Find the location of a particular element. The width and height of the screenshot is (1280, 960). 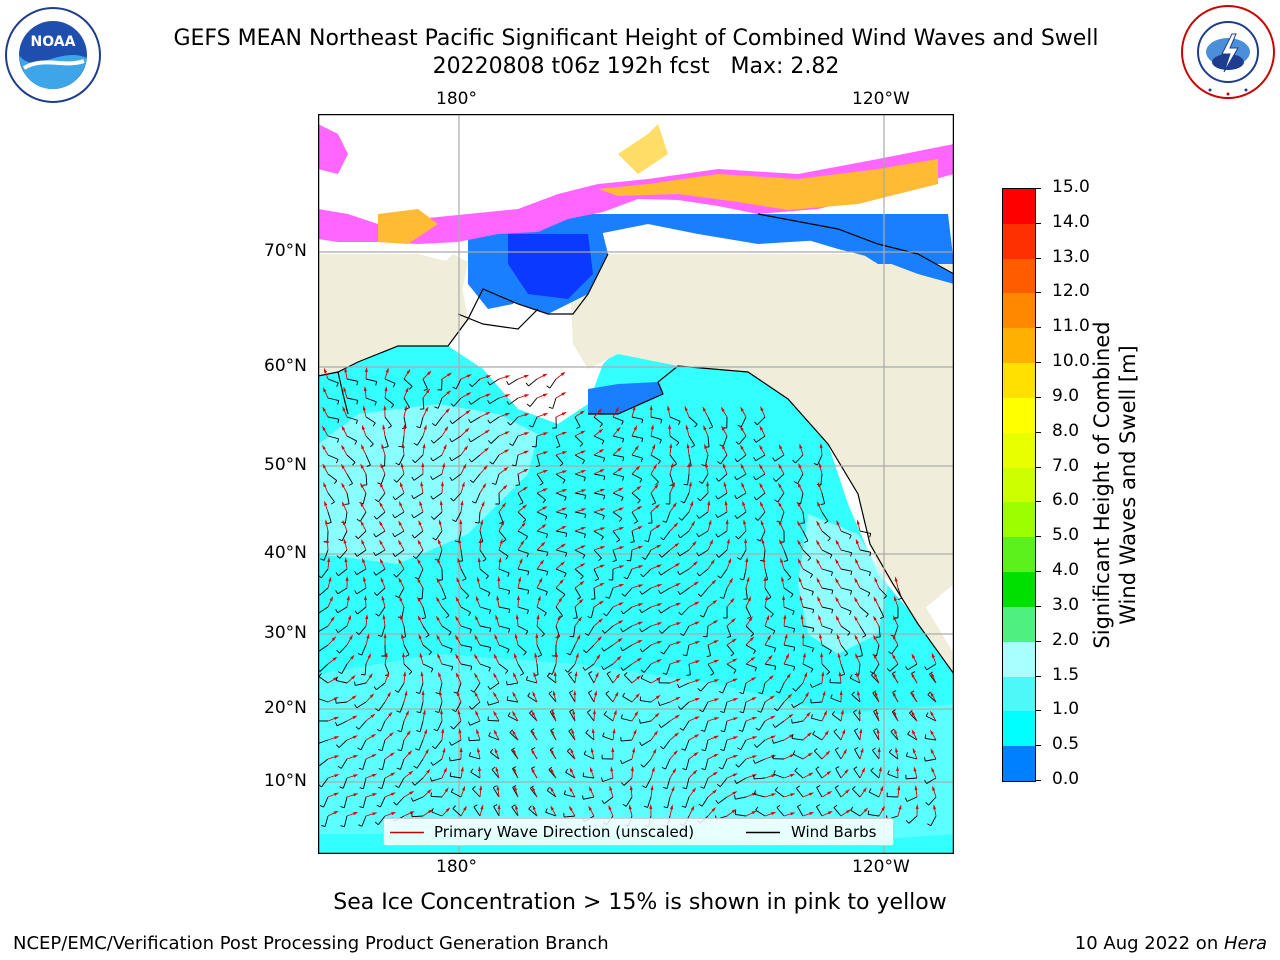

colorbar-label: 1.0 is located at coordinates (1066, 709).